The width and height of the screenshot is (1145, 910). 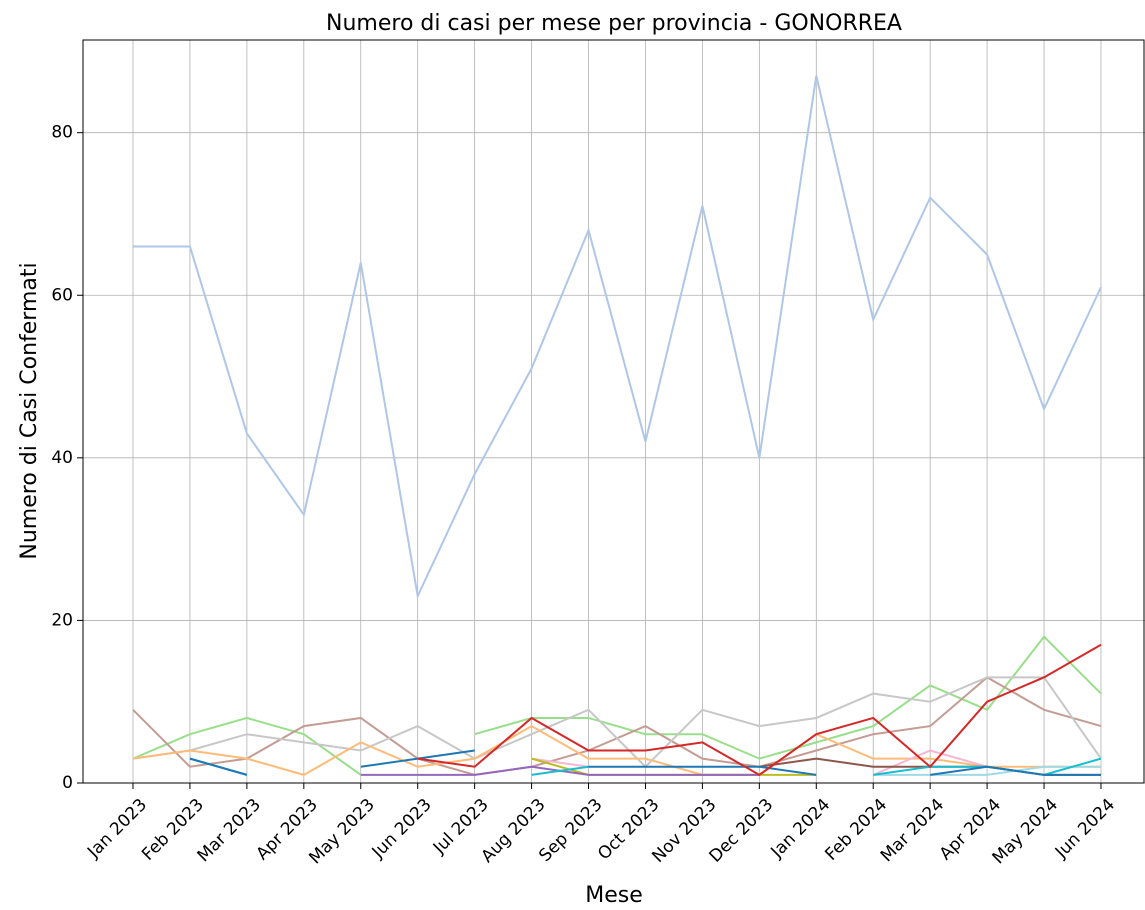 What do you see at coordinates (614, 895) in the screenshot?
I see `x-axis-label: Mese` at bounding box center [614, 895].